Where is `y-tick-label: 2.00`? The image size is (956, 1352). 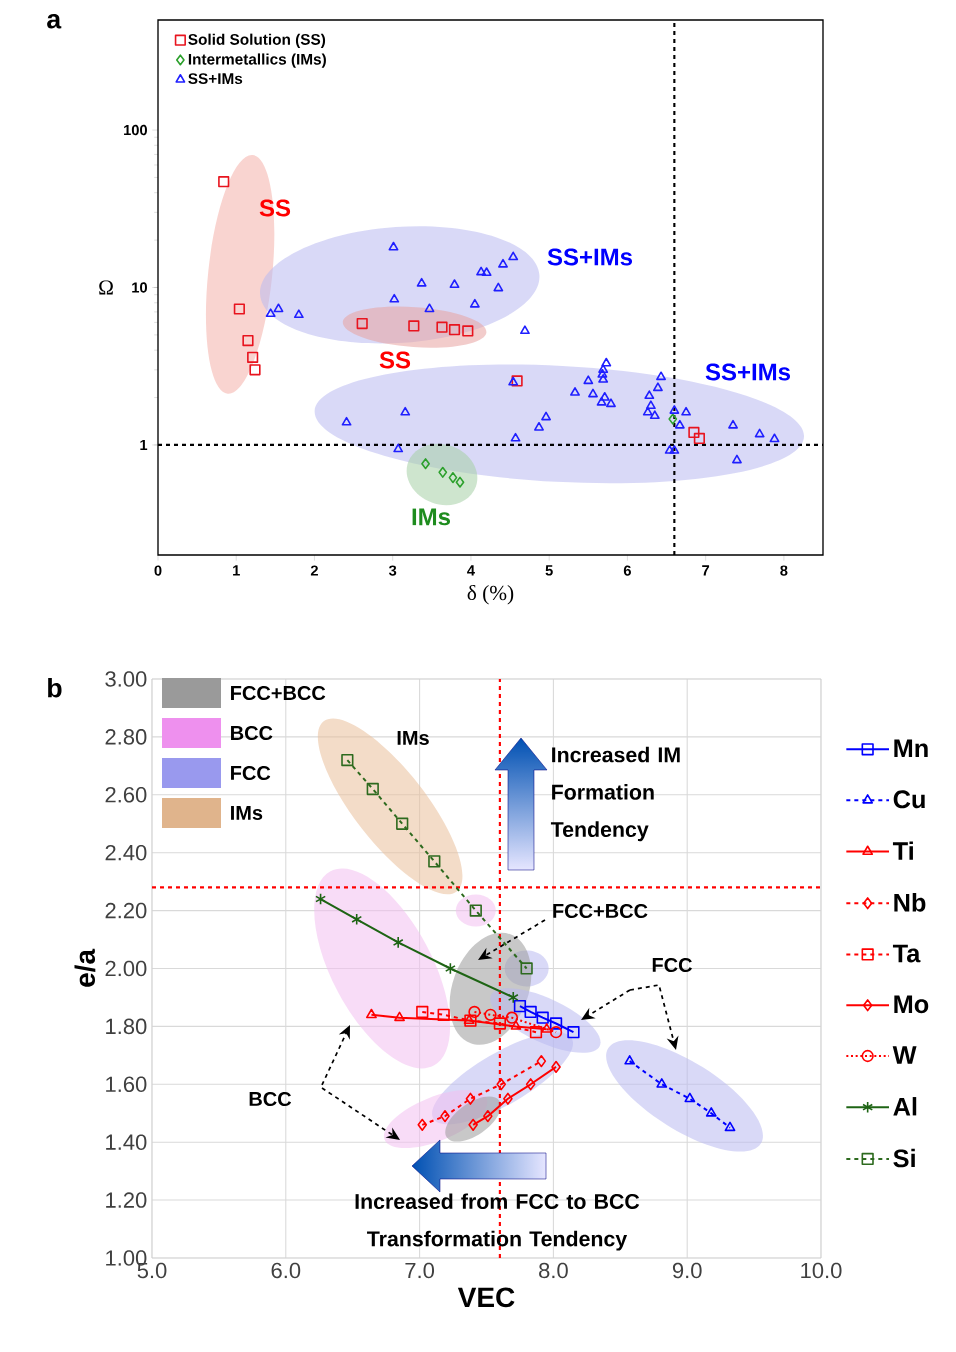
y-tick-label: 2.00 is located at coordinates (126, 968).